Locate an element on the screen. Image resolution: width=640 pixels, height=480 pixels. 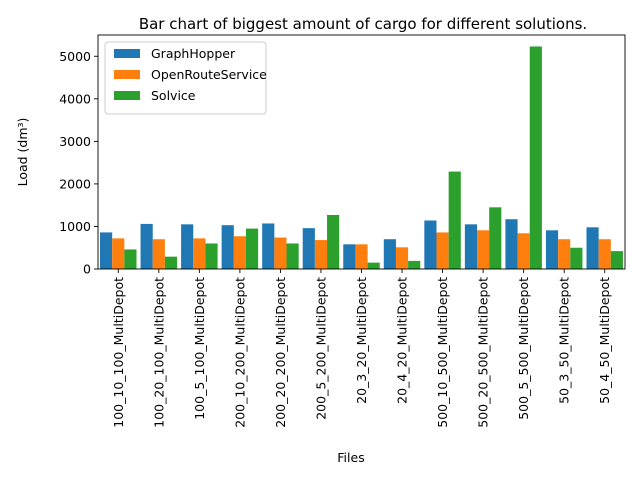
x-axis-label: Files is located at coordinates (350, 457).